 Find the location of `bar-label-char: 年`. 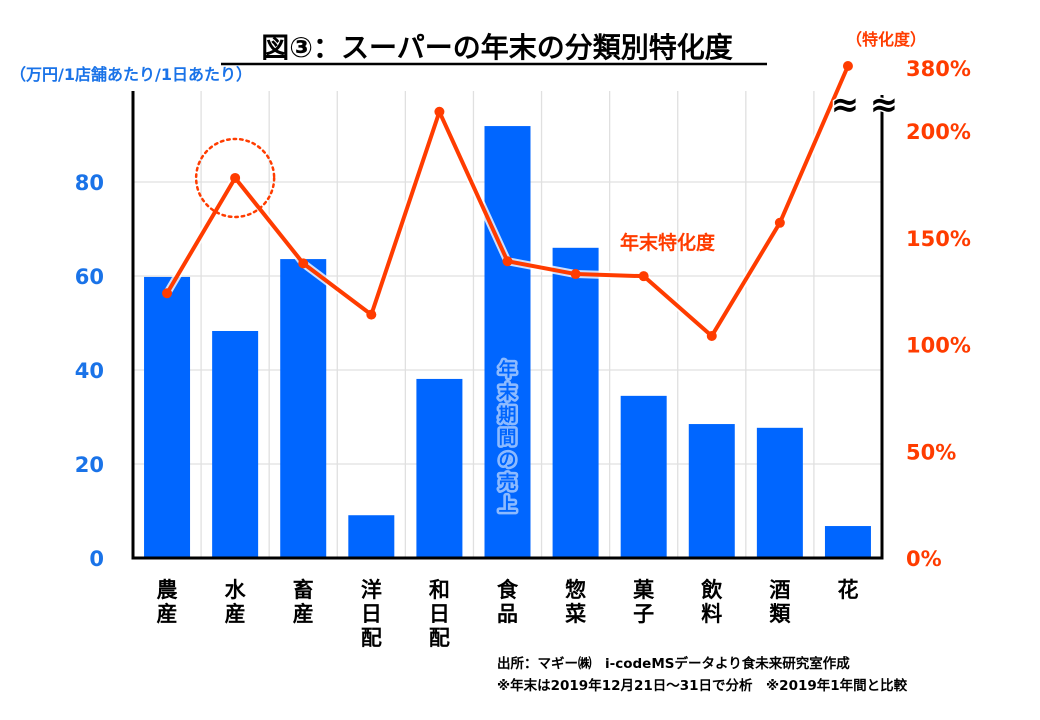

bar-label-char: 年 is located at coordinates (508, 370).